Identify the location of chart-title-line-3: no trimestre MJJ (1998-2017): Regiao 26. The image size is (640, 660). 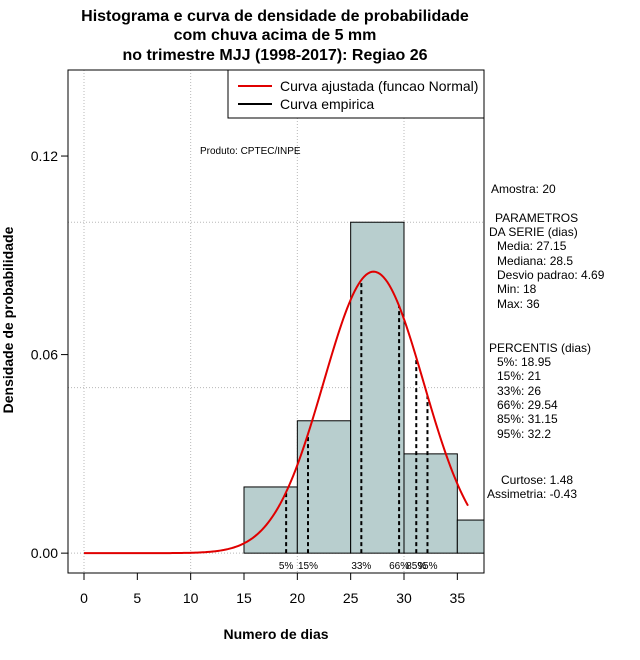
(274, 55).